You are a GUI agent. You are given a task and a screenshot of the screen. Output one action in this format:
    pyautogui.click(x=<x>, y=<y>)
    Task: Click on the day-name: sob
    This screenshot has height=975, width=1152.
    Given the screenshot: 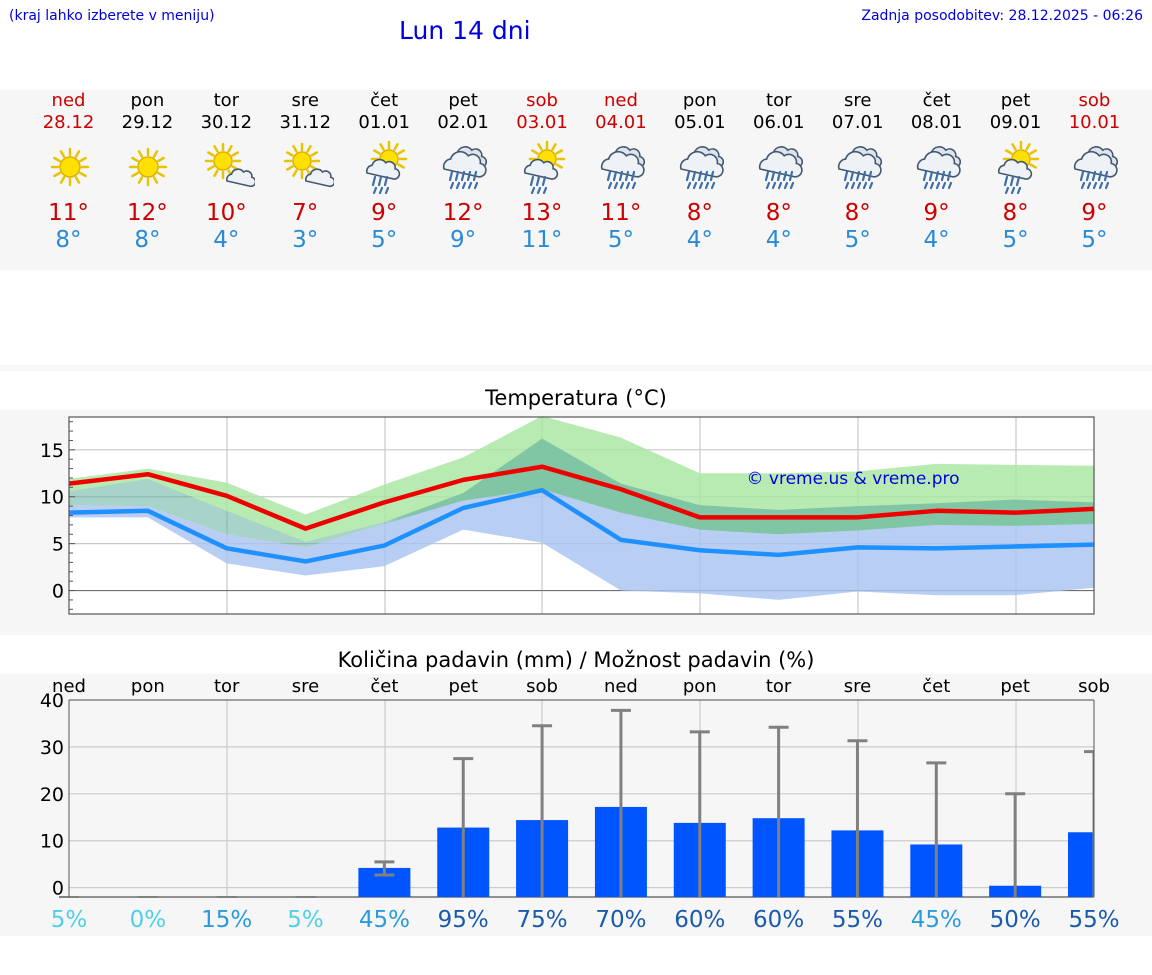 What is the action you would take?
    pyautogui.click(x=1094, y=100)
    